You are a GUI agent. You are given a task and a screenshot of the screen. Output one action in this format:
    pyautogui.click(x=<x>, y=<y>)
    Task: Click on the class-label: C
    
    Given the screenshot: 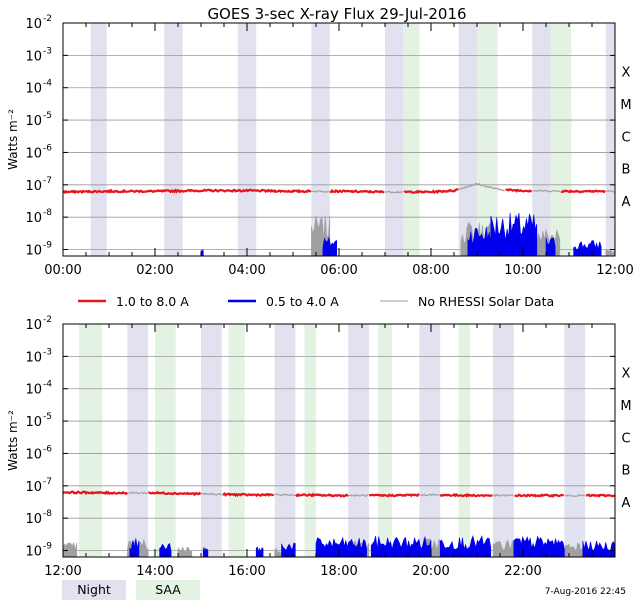 What is the action you would take?
    pyautogui.click(x=625, y=438)
    